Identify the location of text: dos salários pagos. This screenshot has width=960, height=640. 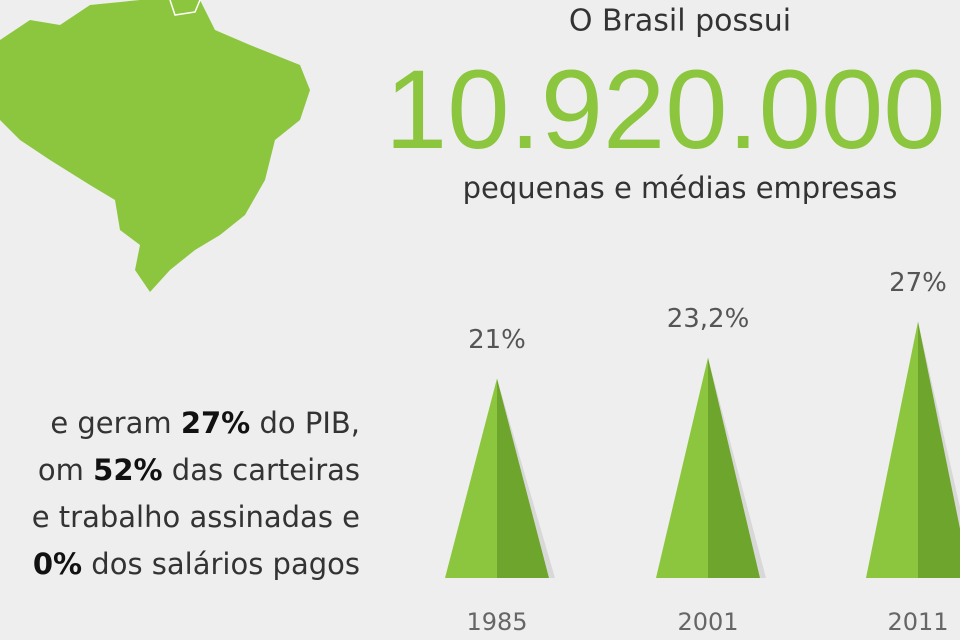
(221, 564).